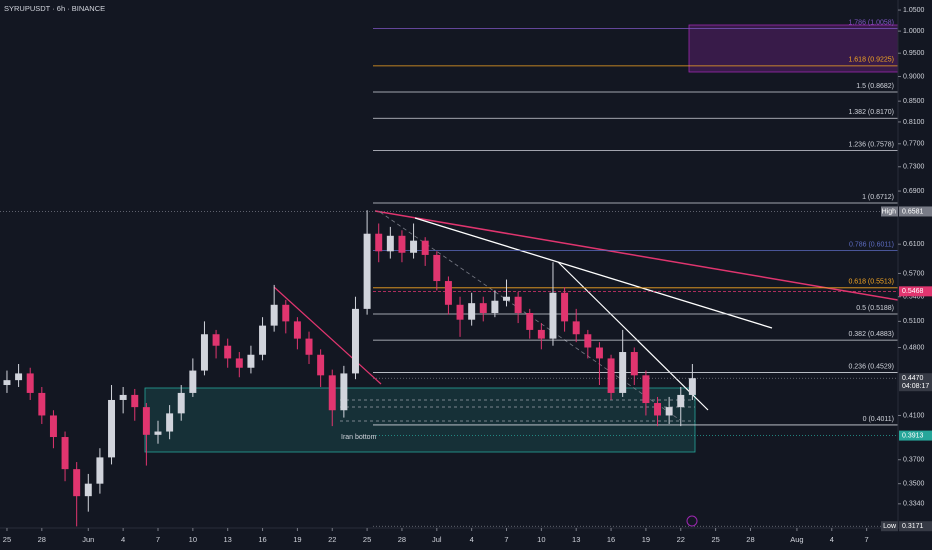 This screenshot has height=550, width=932. I want to click on fib-label: 1.236 (0.7578), so click(871, 144).